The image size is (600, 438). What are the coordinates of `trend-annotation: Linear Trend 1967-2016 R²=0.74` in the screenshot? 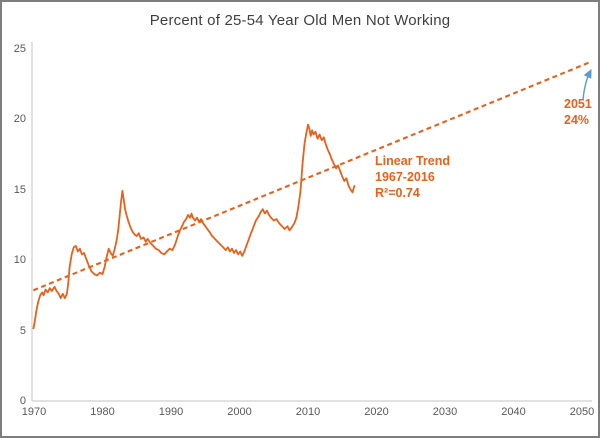 It's located at (413, 177).